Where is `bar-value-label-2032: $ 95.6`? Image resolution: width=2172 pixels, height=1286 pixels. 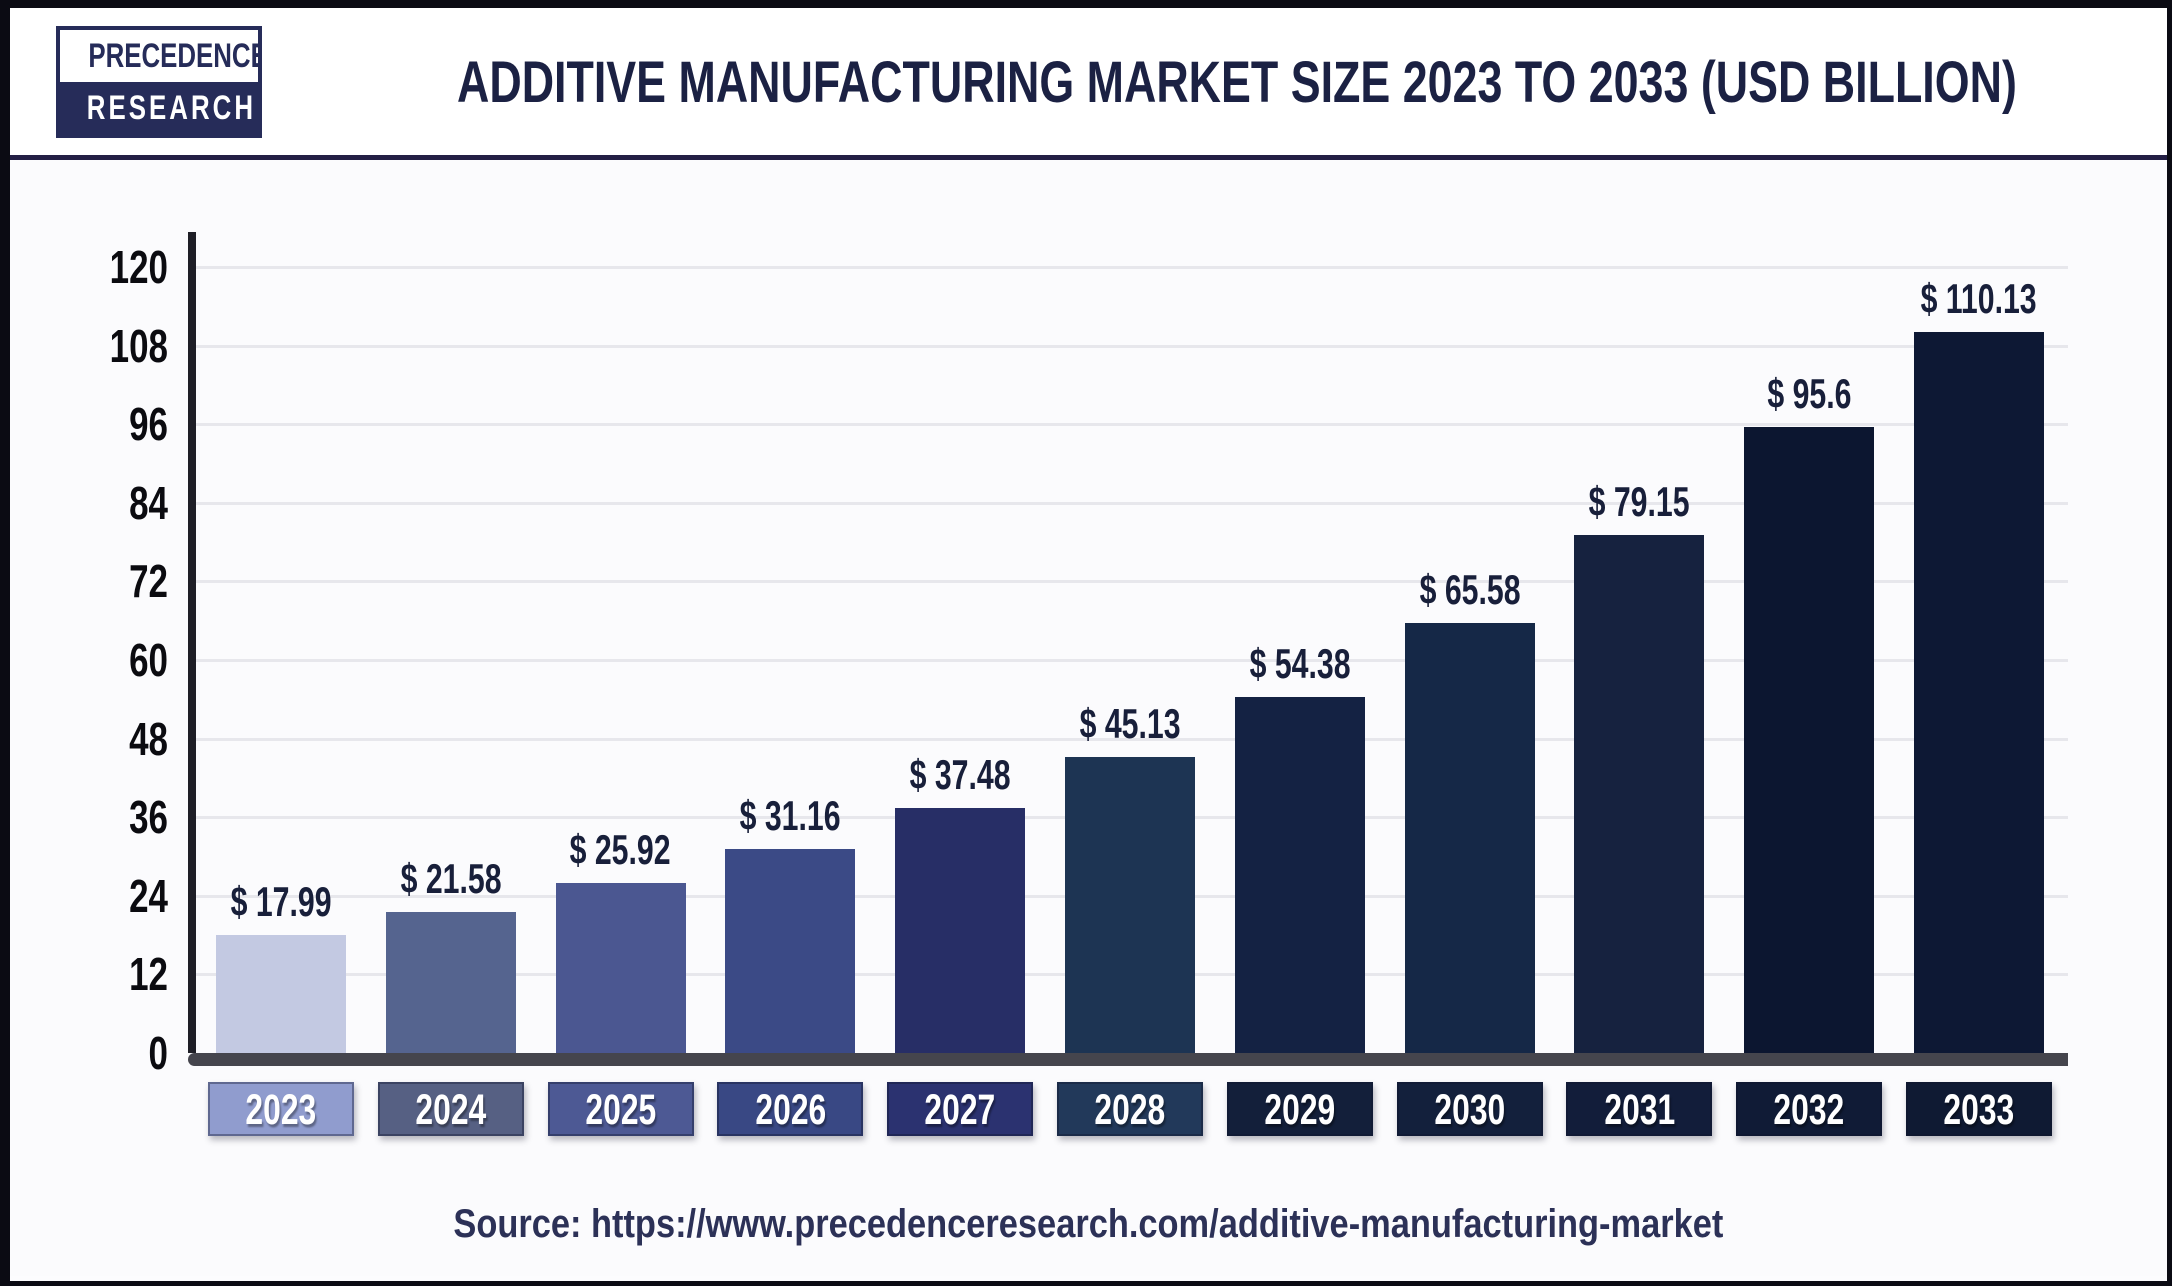
bar-value-label-2032: $ 95.6 is located at coordinates (1809, 393).